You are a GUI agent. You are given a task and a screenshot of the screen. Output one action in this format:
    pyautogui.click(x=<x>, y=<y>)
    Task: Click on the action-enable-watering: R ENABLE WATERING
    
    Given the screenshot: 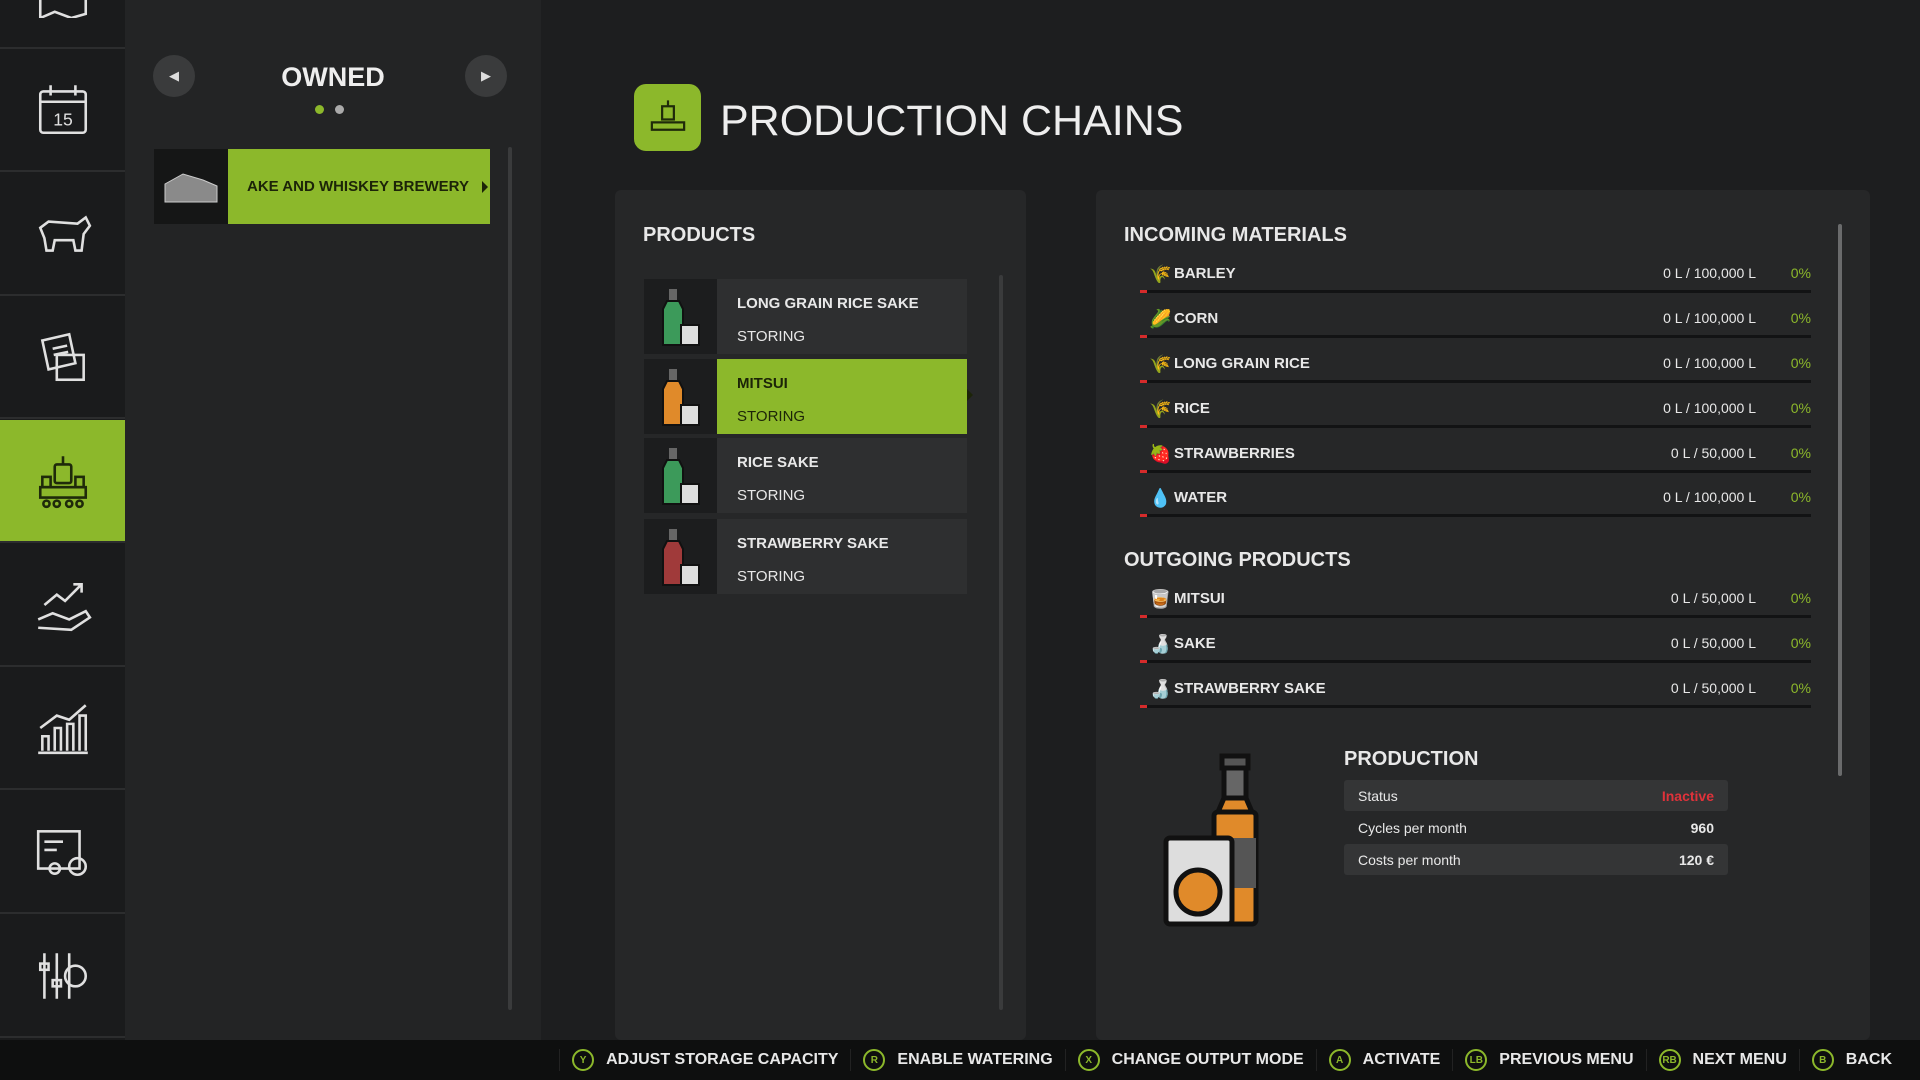 What is the action you would take?
    pyautogui.click(x=957, y=1060)
    